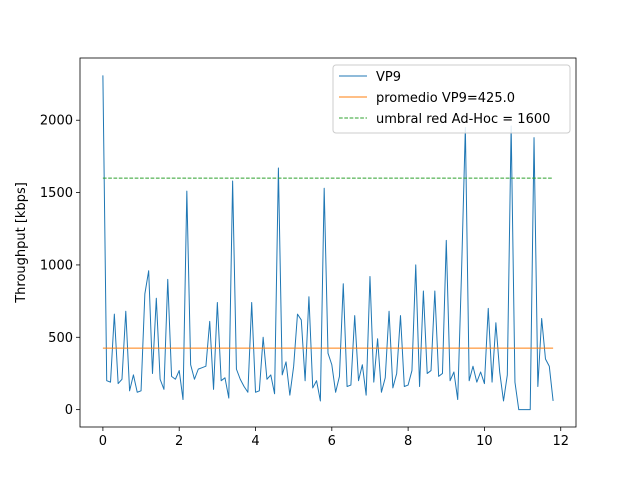  What do you see at coordinates (56, 265) in the screenshot?
I see `y-tick-label: 1000` at bounding box center [56, 265].